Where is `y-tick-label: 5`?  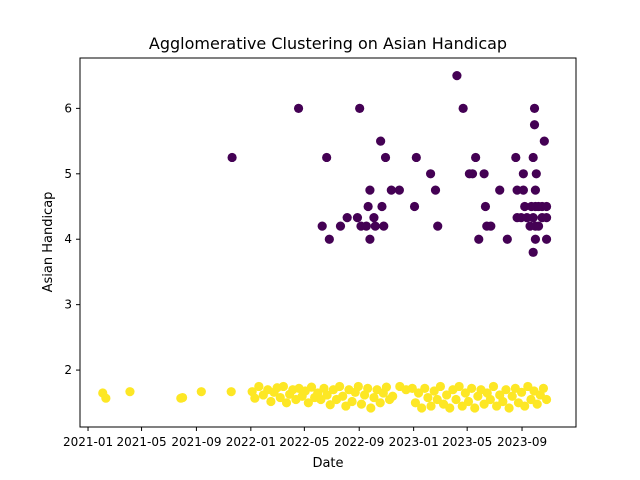
y-tick-label: 5 is located at coordinates (68, 174).